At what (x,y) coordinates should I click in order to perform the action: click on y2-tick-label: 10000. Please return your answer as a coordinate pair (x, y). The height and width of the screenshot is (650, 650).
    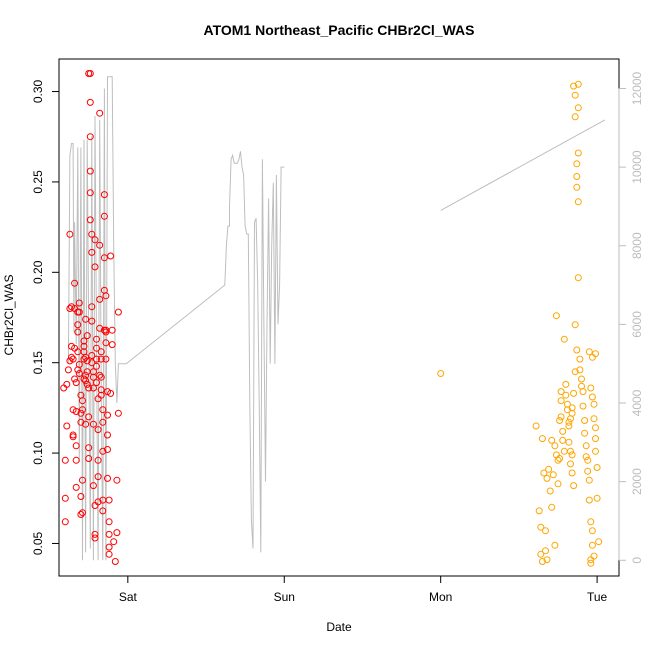
    Looking at the image, I should click on (637, 167).